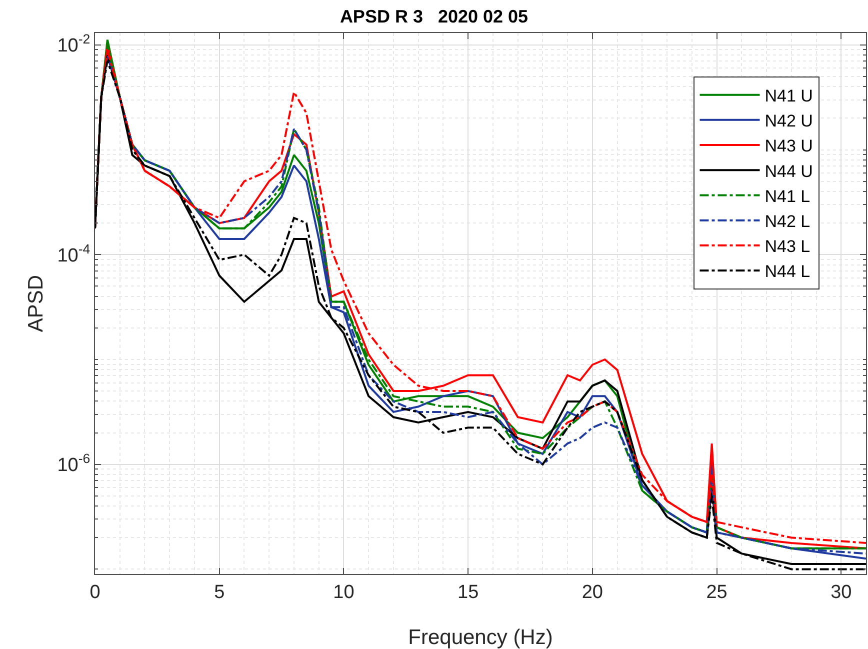 This screenshot has height=649, width=868. What do you see at coordinates (787, 221) in the screenshot?
I see `legend-label: N42 L` at bounding box center [787, 221].